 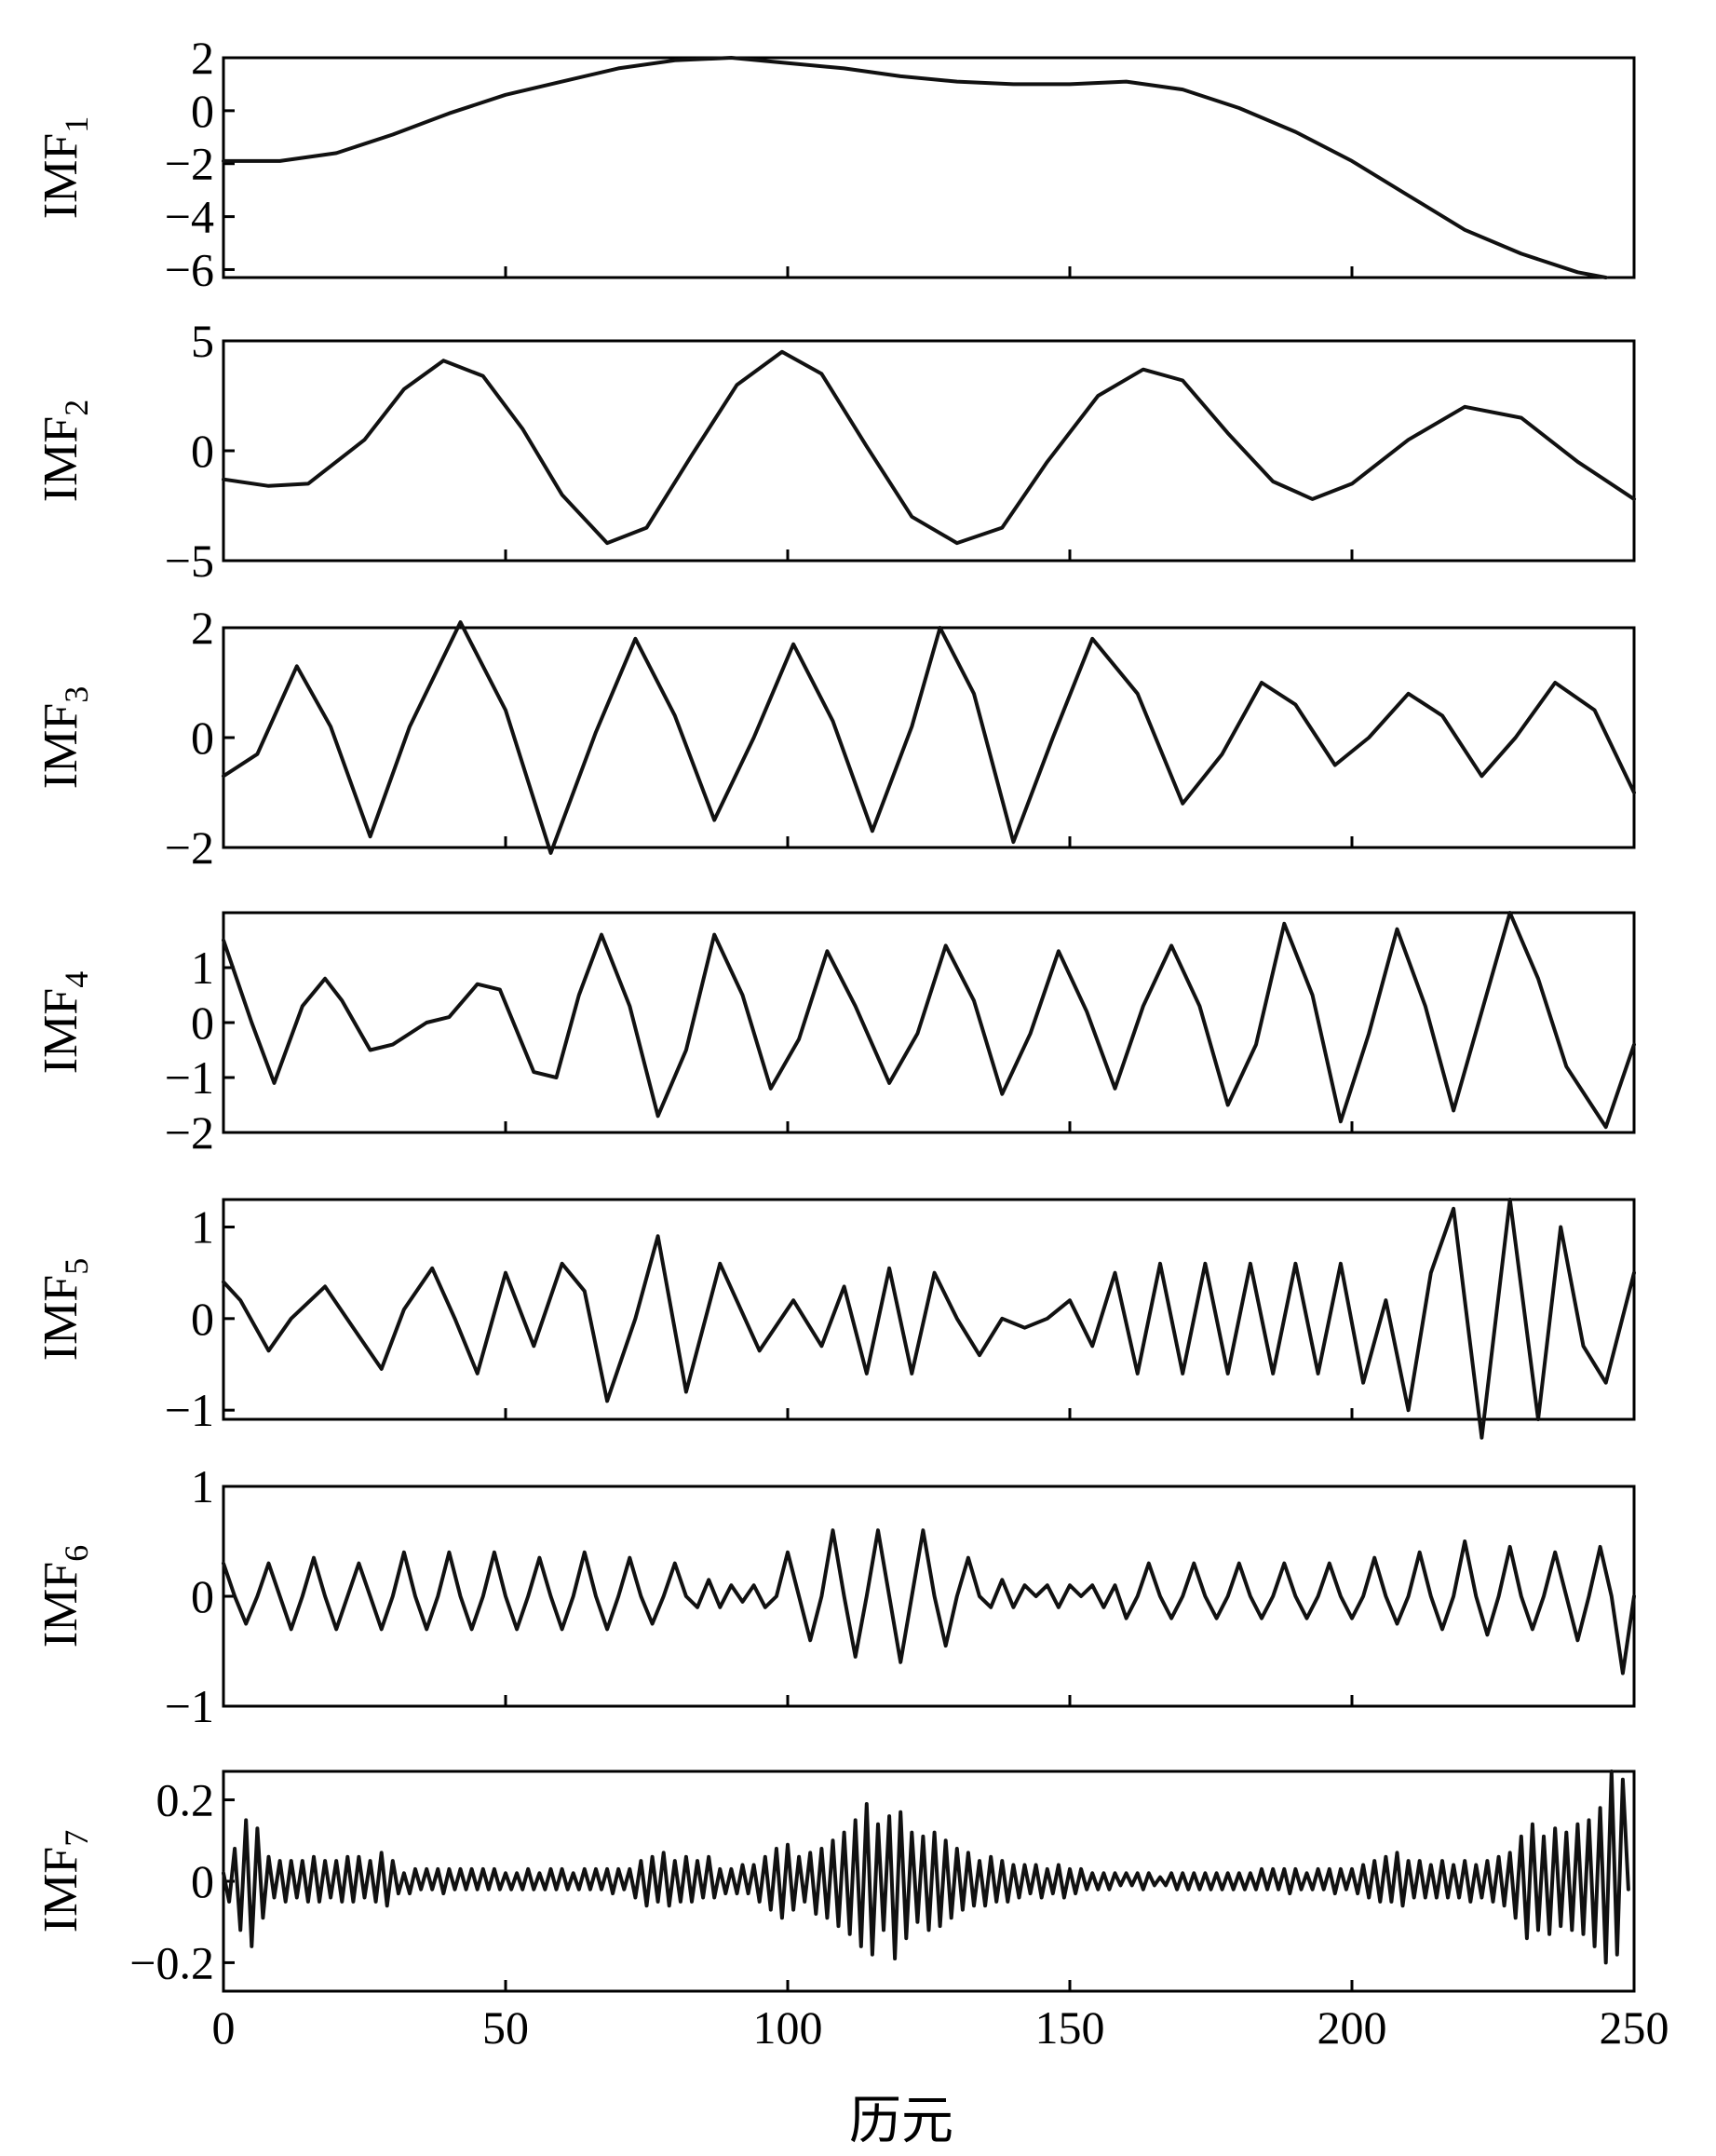 I want to click on y-axis-label-sub: 2, so click(x=76, y=408).